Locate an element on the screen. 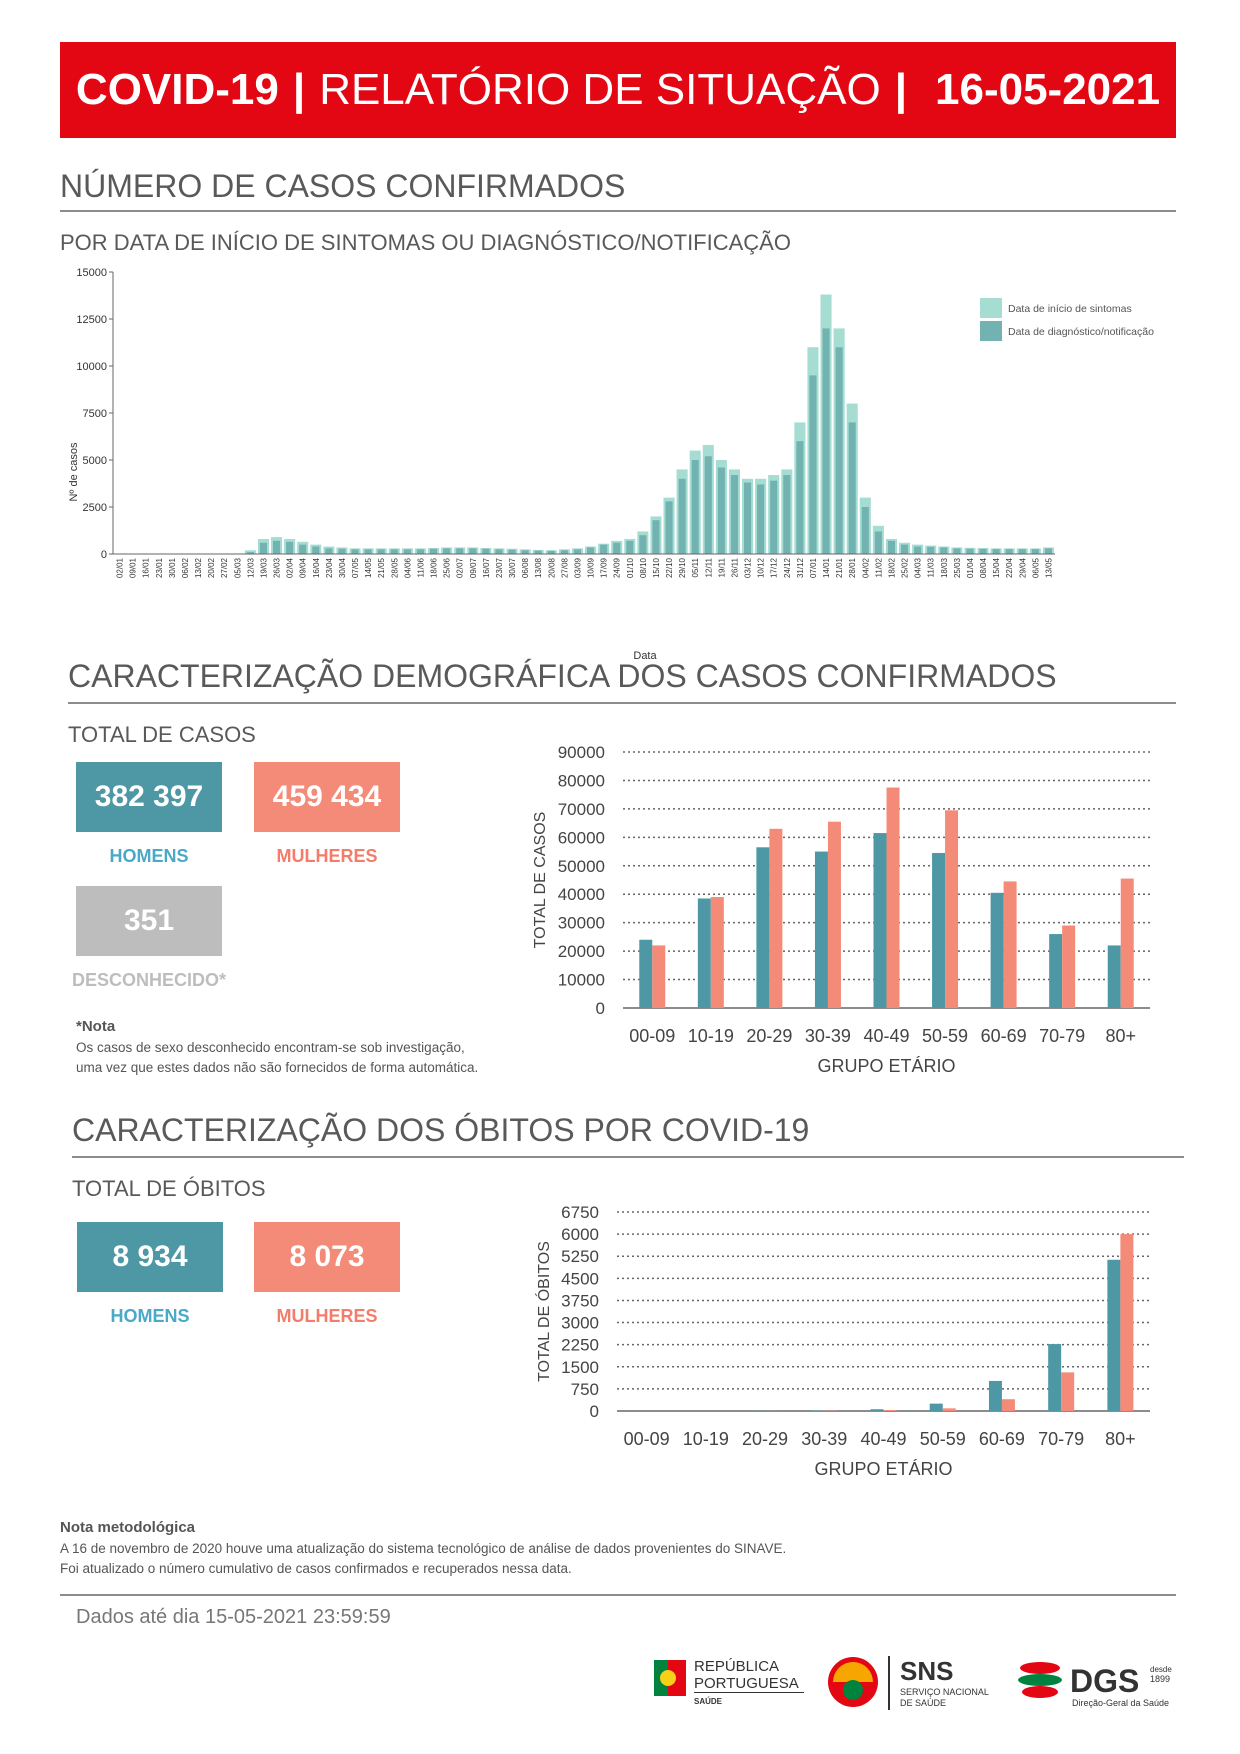 This screenshot has height=1754, width=1240. y-tick-label: 15000 is located at coordinates (91, 273).